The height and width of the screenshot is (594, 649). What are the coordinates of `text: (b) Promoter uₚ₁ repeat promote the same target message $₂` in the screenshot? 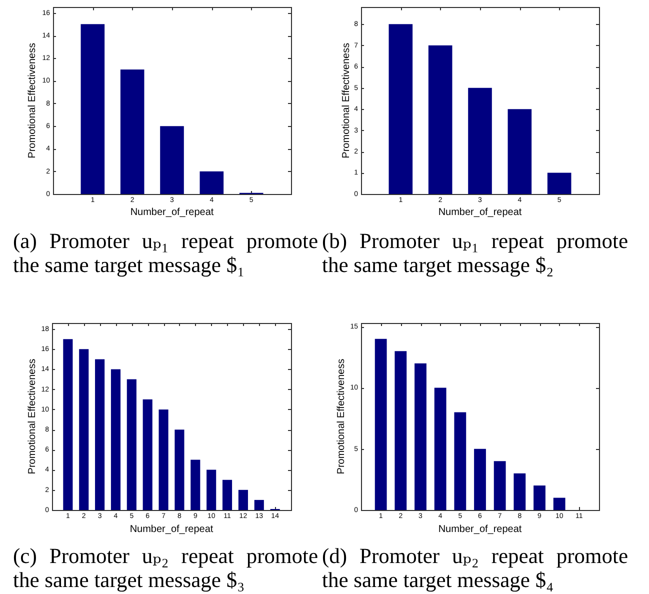 It's located at (475, 253).